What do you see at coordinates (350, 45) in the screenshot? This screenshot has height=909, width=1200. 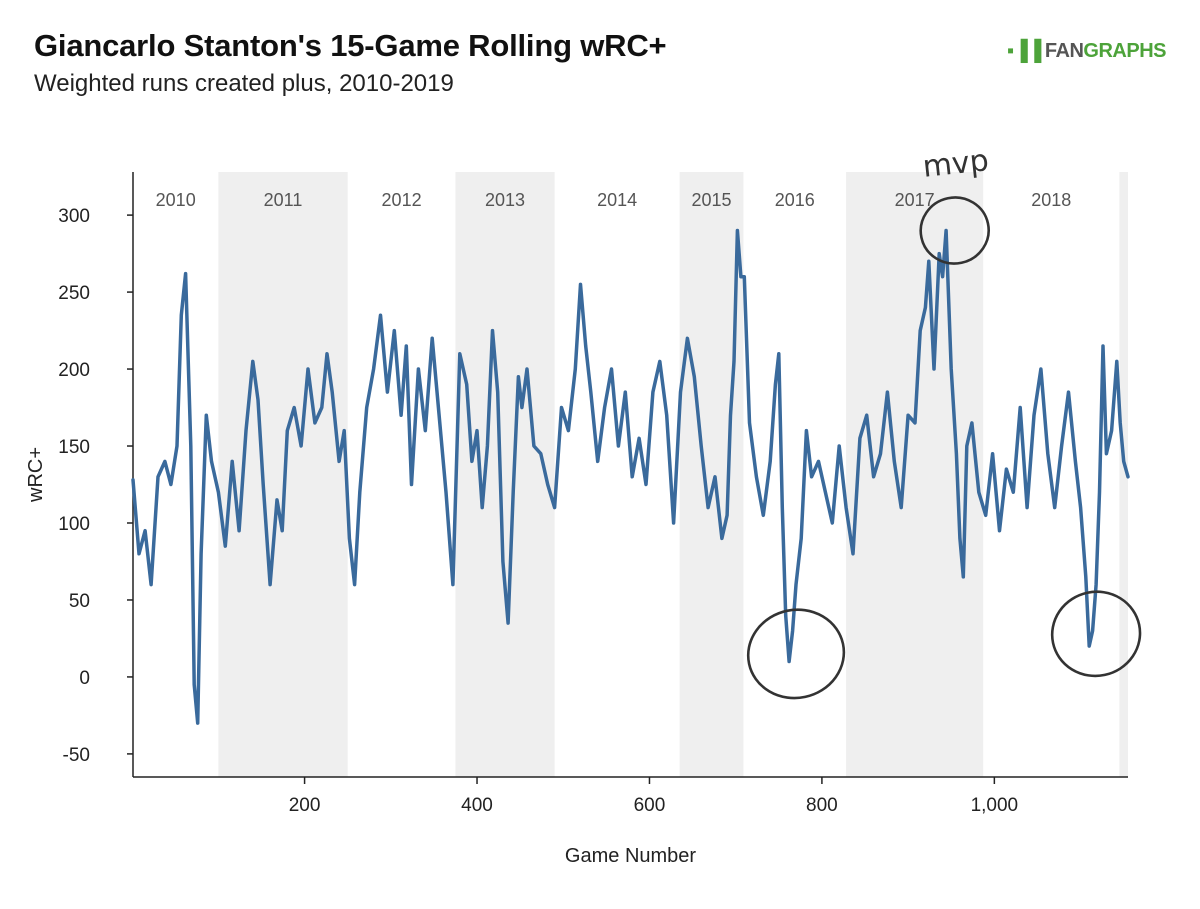 I see `chart-title: Giancarlo Stanton's 15-Game Rolling wRC+` at bounding box center [350, 45].